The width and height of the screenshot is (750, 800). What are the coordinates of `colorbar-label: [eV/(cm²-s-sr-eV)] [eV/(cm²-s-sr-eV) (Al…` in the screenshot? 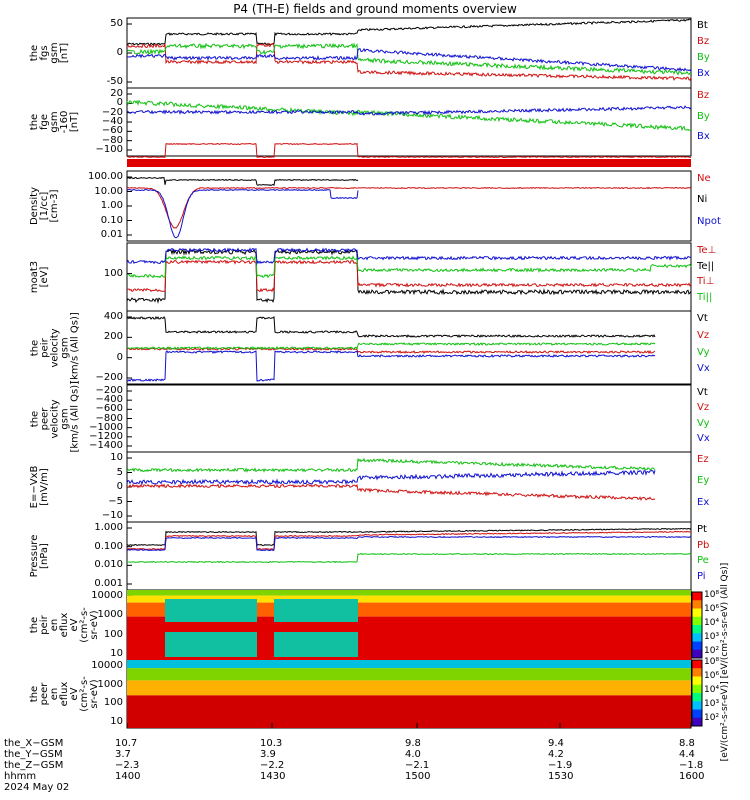 It's located at (725, 662).